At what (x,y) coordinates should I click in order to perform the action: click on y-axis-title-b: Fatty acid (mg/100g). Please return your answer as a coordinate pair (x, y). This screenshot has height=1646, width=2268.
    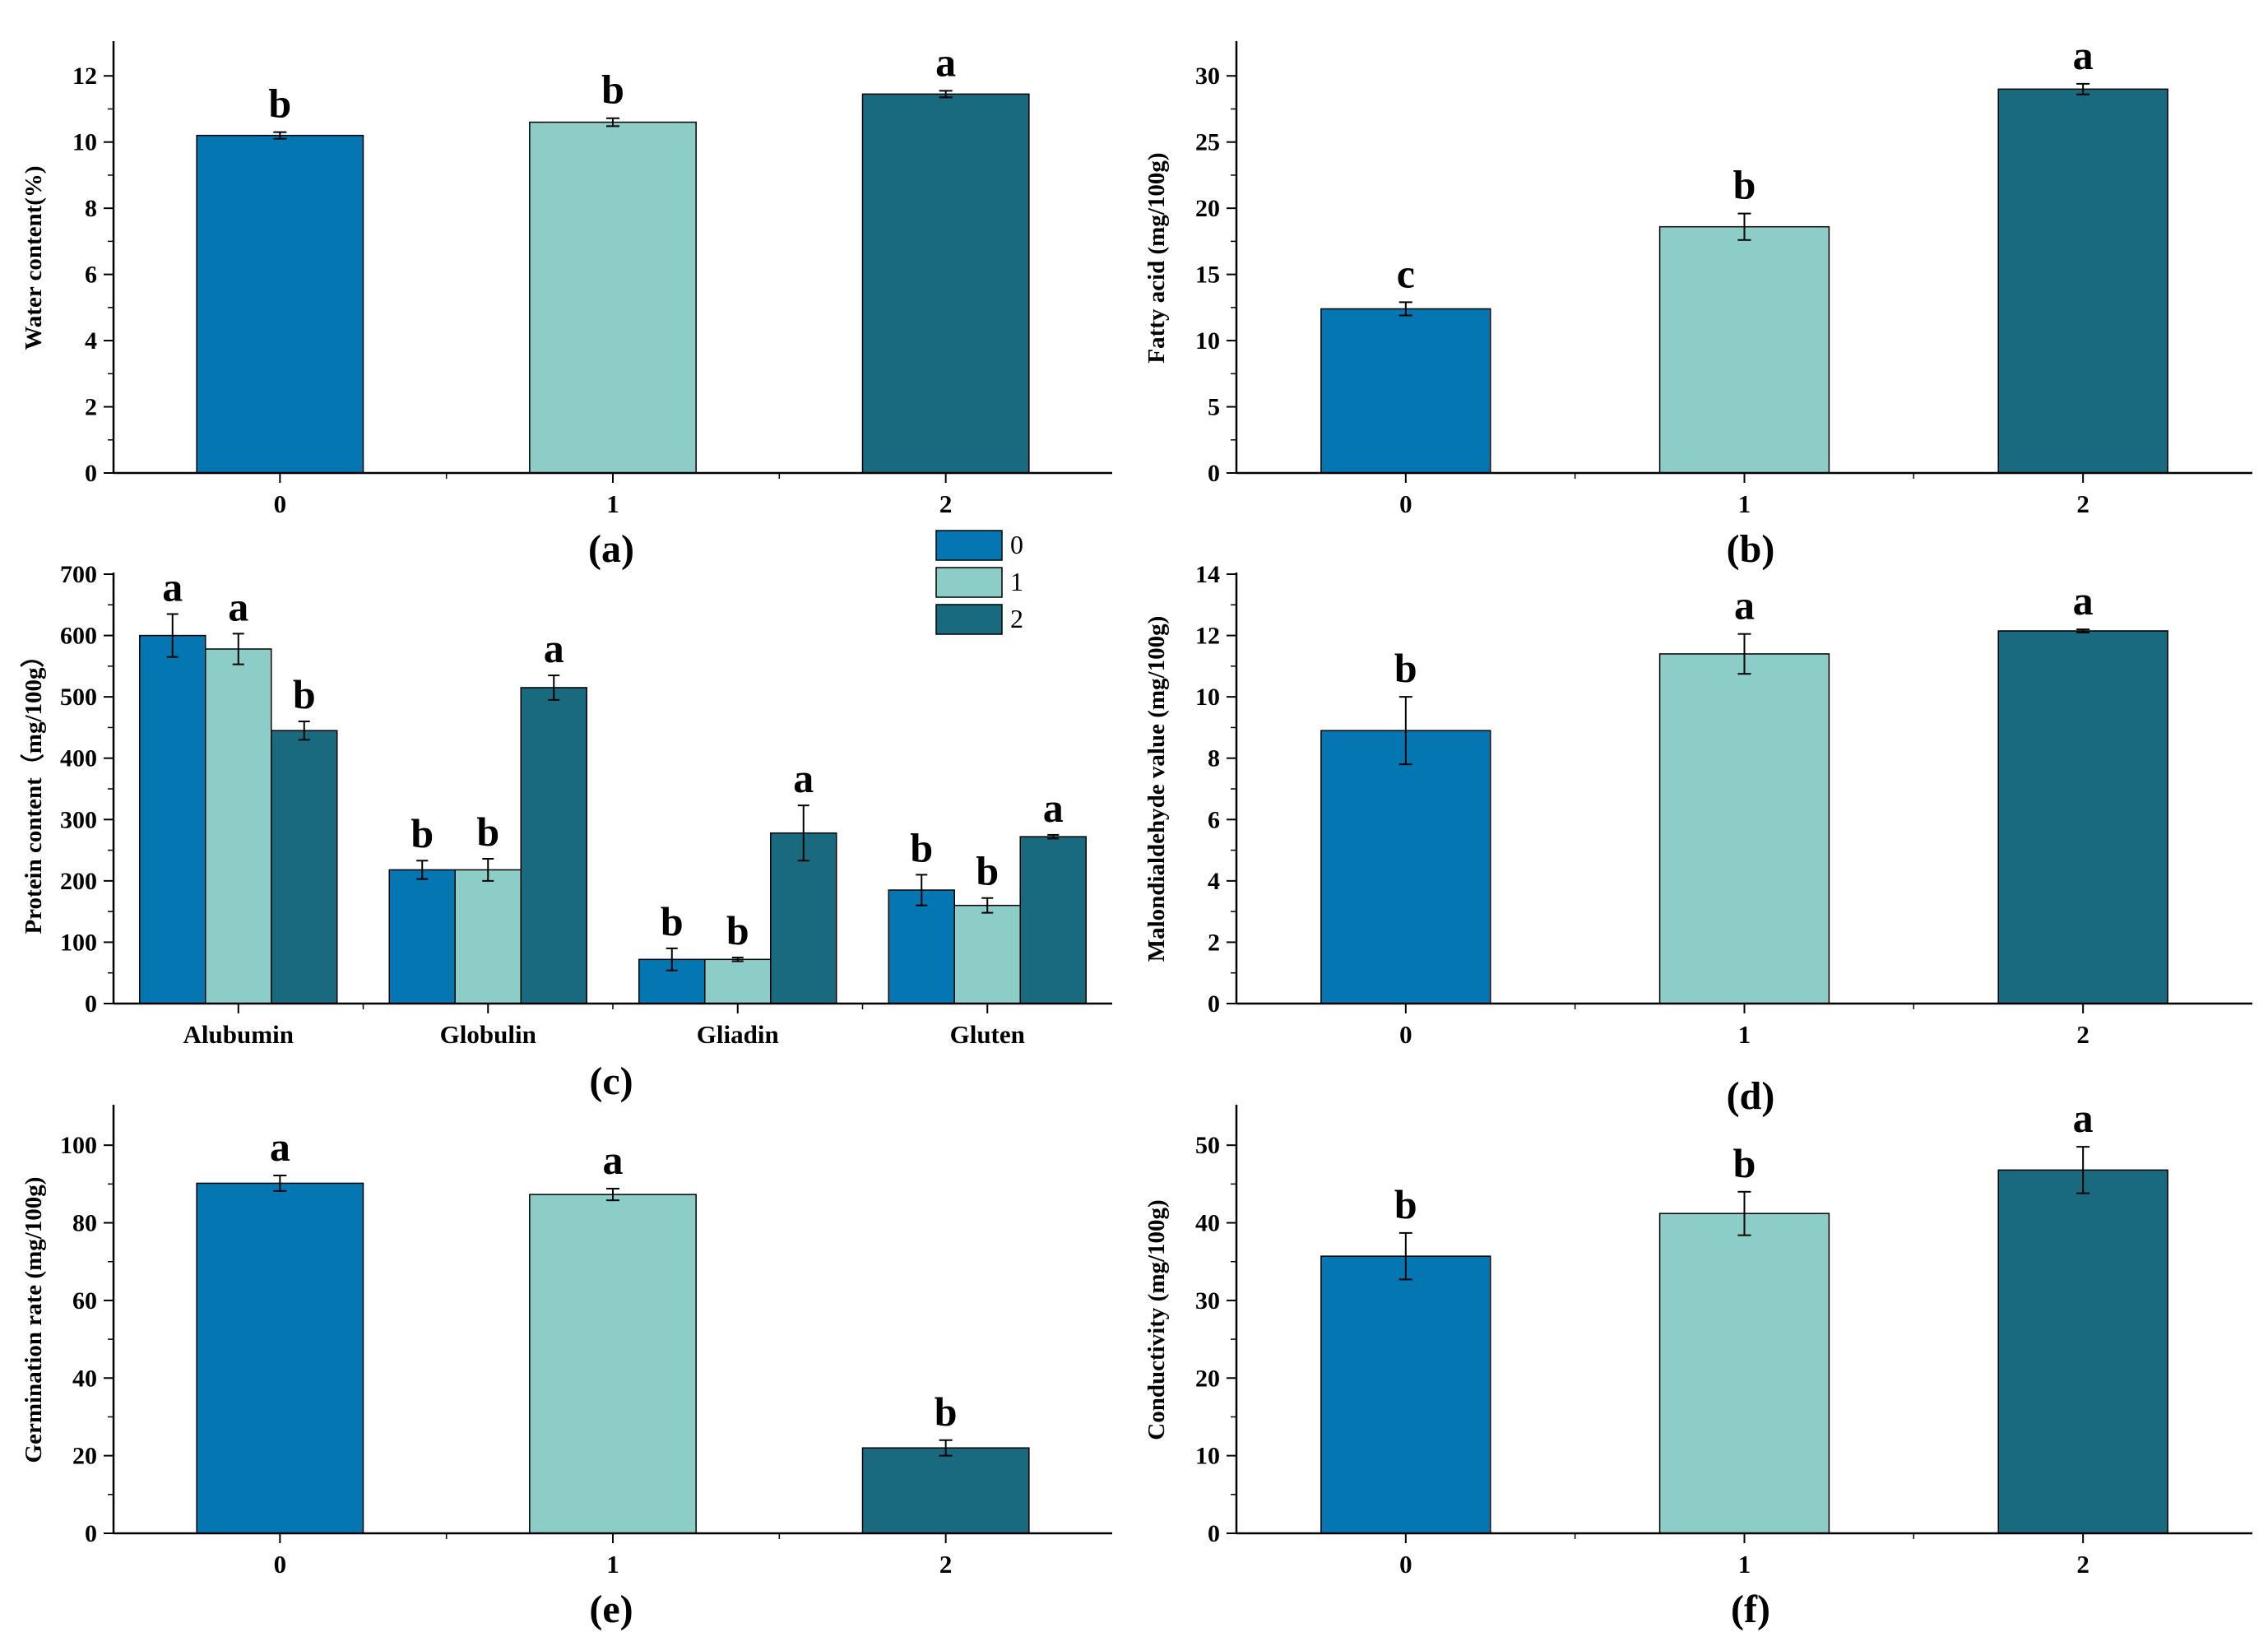
    Looking at the image, I should click on (1156, 257).